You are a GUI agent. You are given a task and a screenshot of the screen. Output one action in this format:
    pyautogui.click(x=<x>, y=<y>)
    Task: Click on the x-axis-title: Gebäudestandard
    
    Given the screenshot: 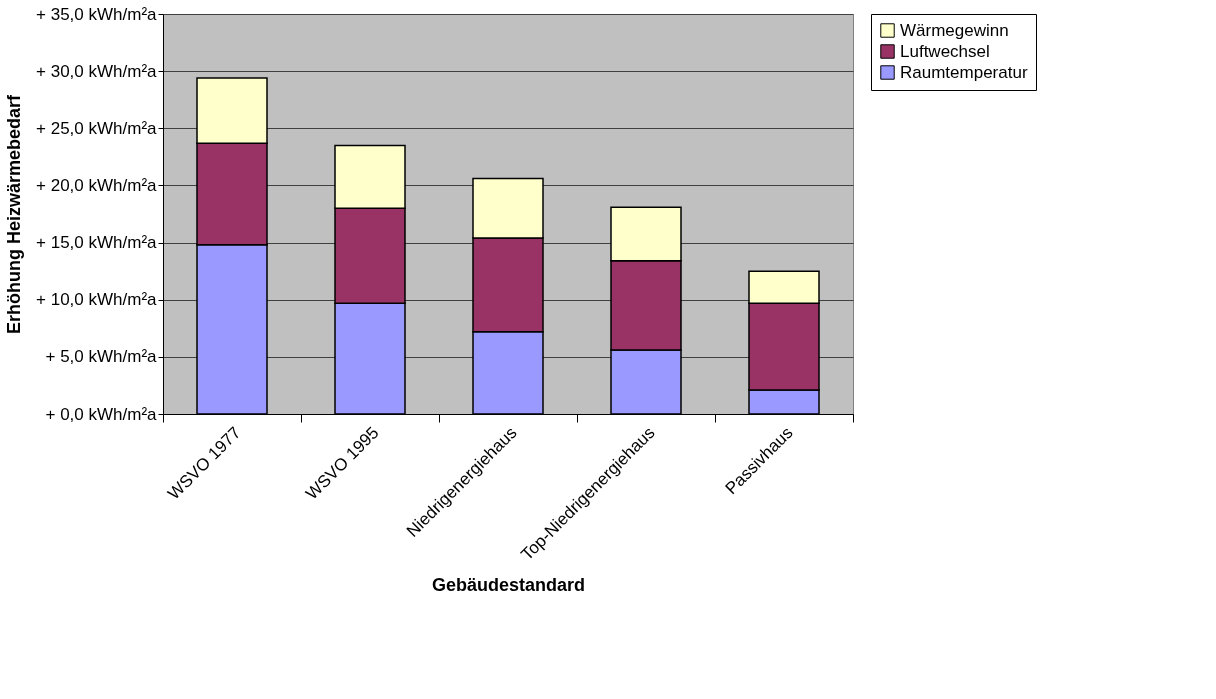 What is the action you would take?
    pyautogui.click(x=508, y=585)
    